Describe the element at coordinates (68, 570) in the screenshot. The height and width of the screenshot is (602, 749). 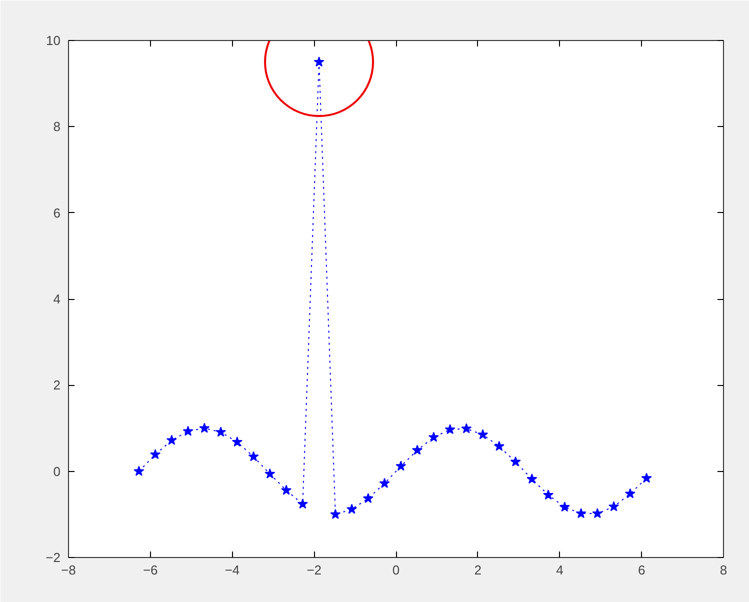
I see `x-tick-label: −8` at that location.